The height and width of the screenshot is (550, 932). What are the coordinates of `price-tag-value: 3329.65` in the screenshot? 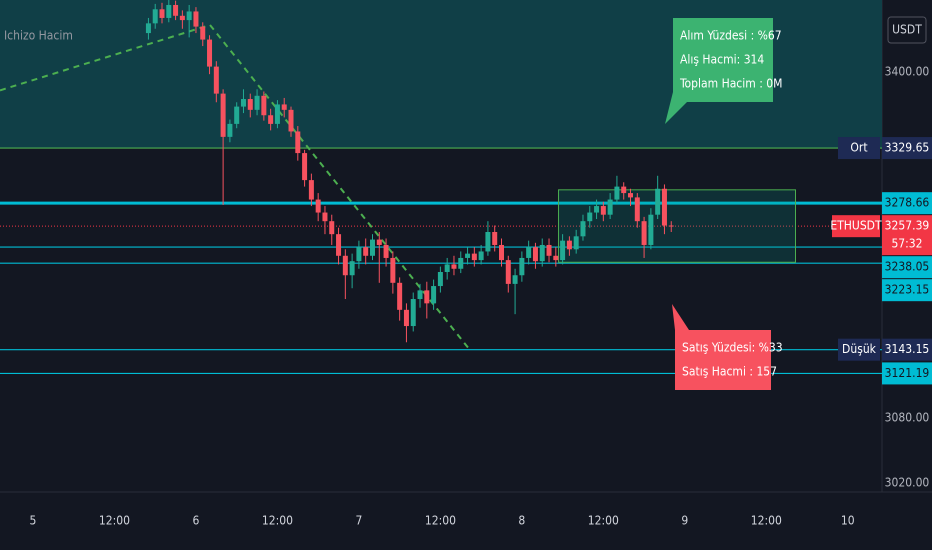 It's located at (907, 148).